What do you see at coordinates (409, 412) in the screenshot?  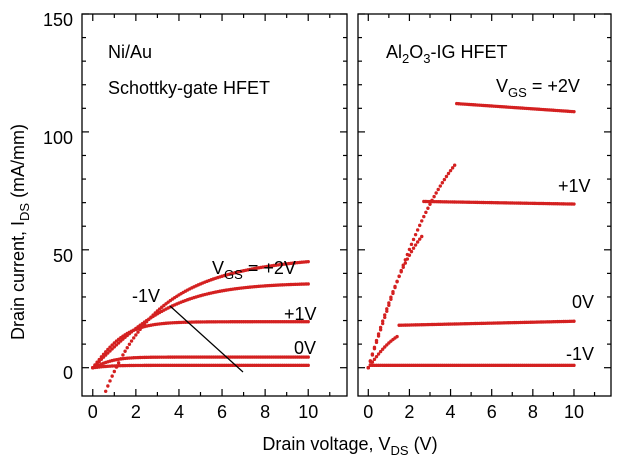 I see `al2o3-x-tick-label-2: 2` at bounding box center [409, 412].